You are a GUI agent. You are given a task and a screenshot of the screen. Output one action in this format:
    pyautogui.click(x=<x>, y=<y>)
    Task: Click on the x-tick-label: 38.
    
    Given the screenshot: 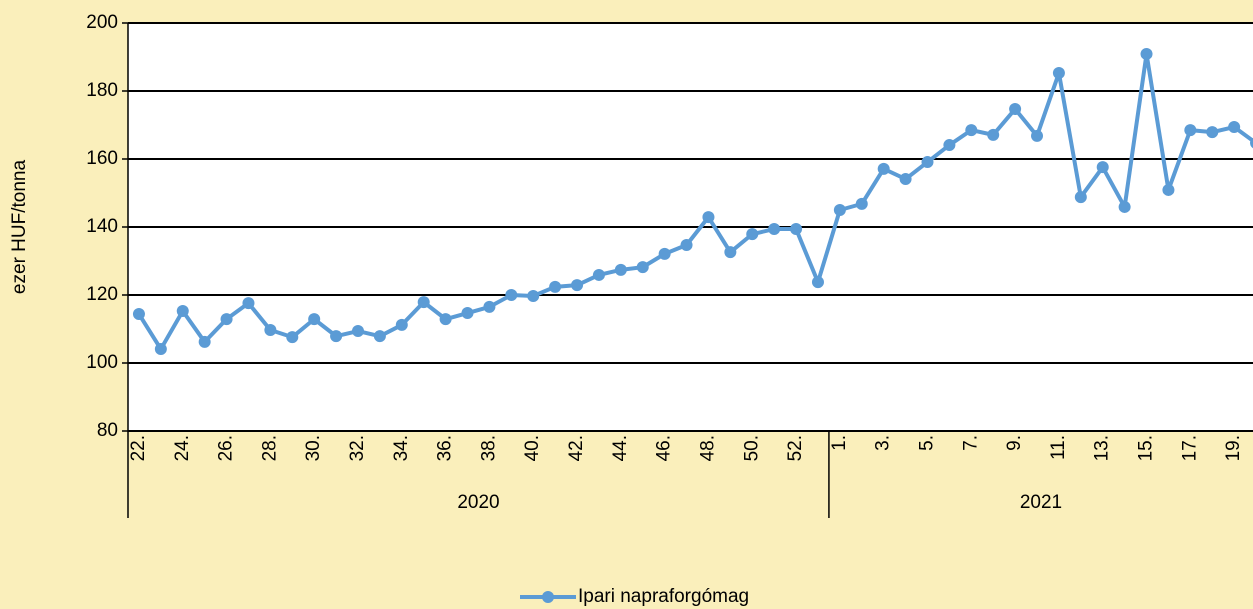 What is the action you would take?
    pyautogui.click(x=488, y=448)
    